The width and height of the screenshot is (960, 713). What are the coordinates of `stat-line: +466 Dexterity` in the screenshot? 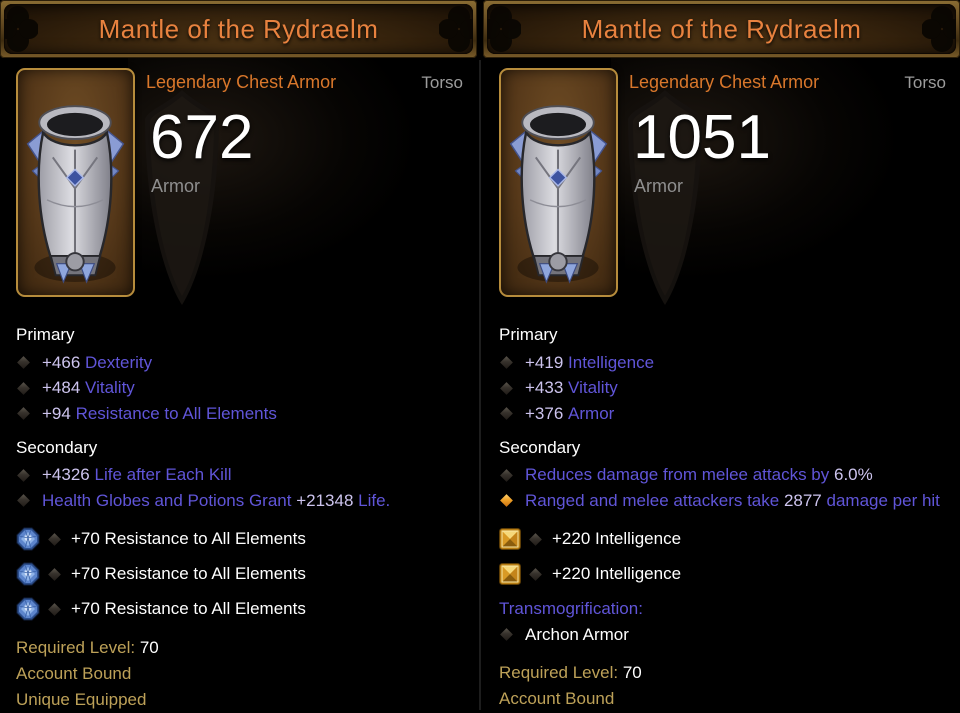 It's located at (246, 363).